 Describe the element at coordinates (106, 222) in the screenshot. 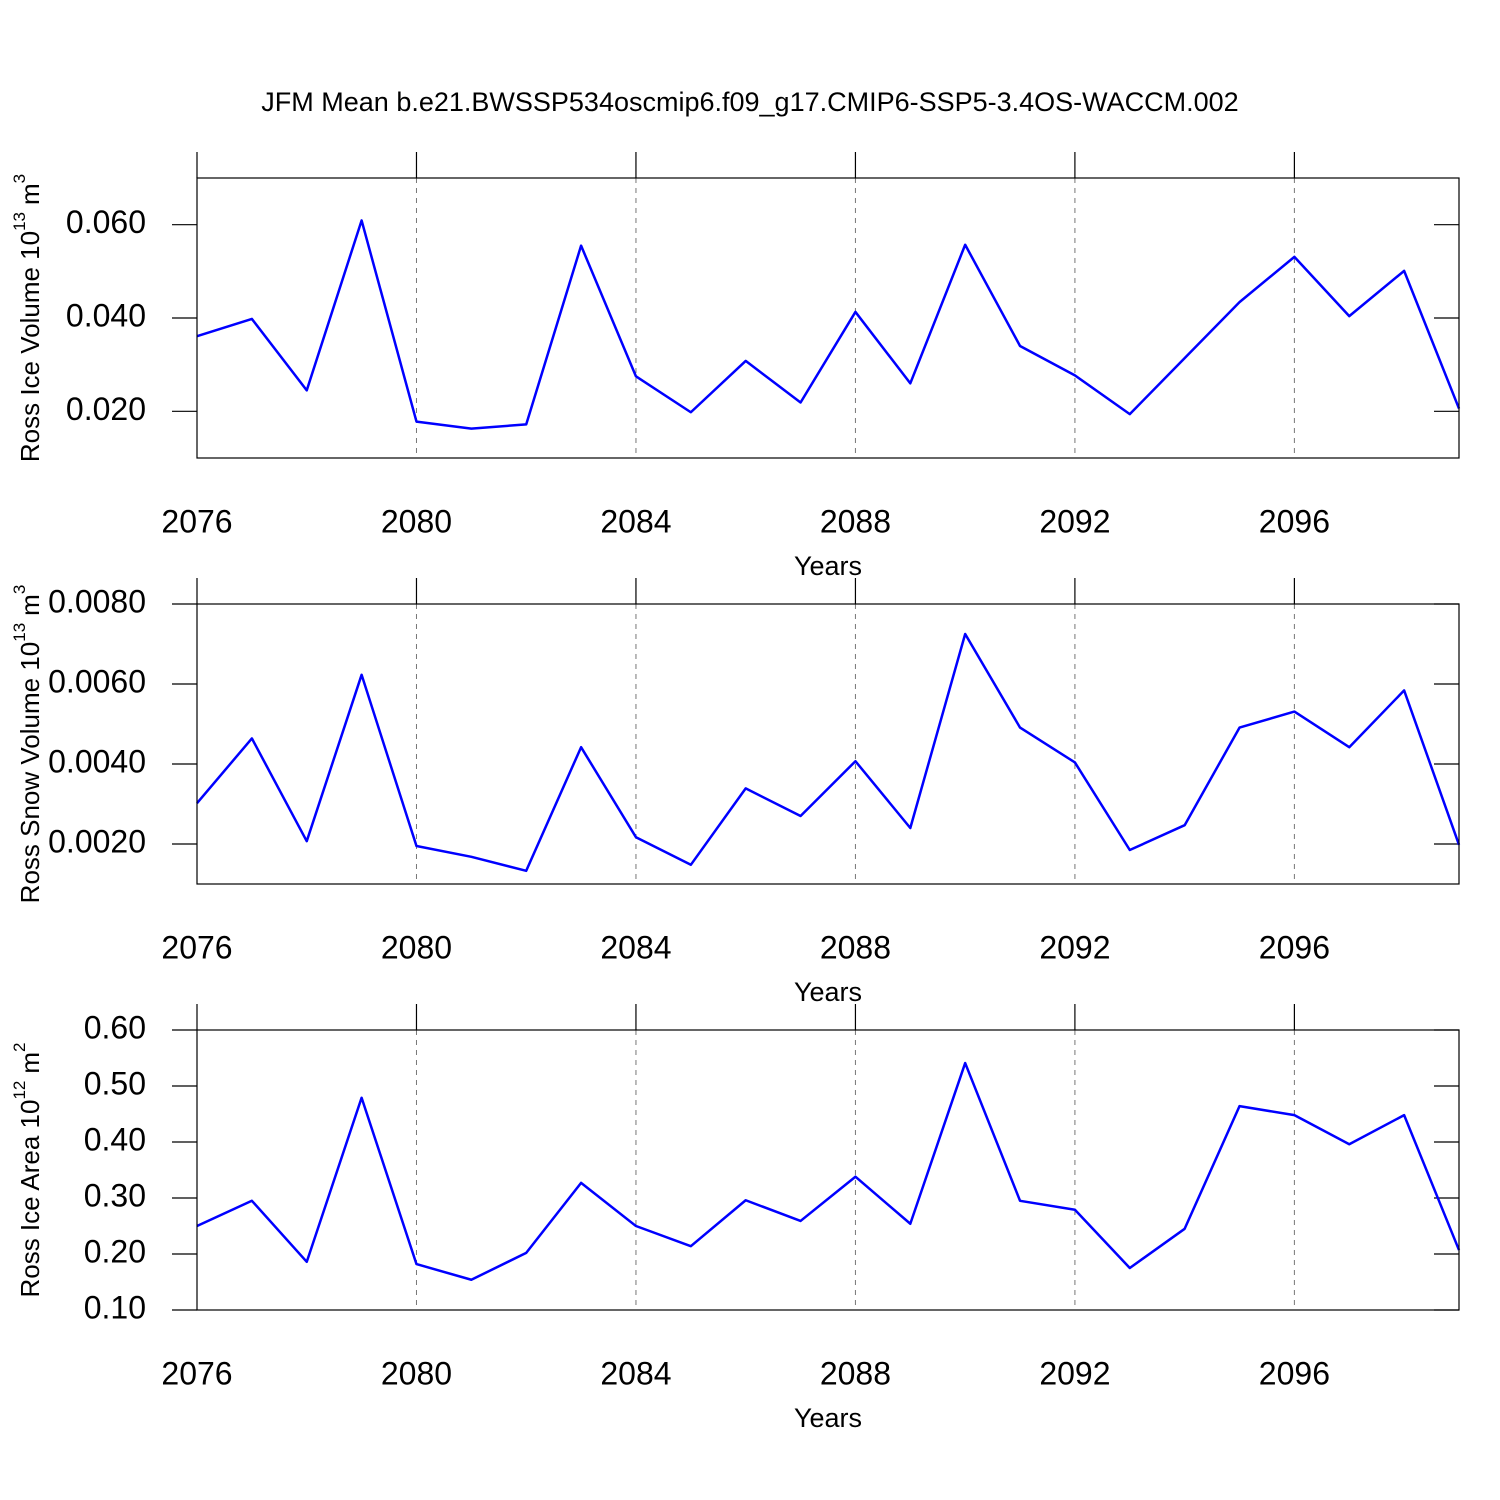

I see `y-tick-label: 0.060` at that location.